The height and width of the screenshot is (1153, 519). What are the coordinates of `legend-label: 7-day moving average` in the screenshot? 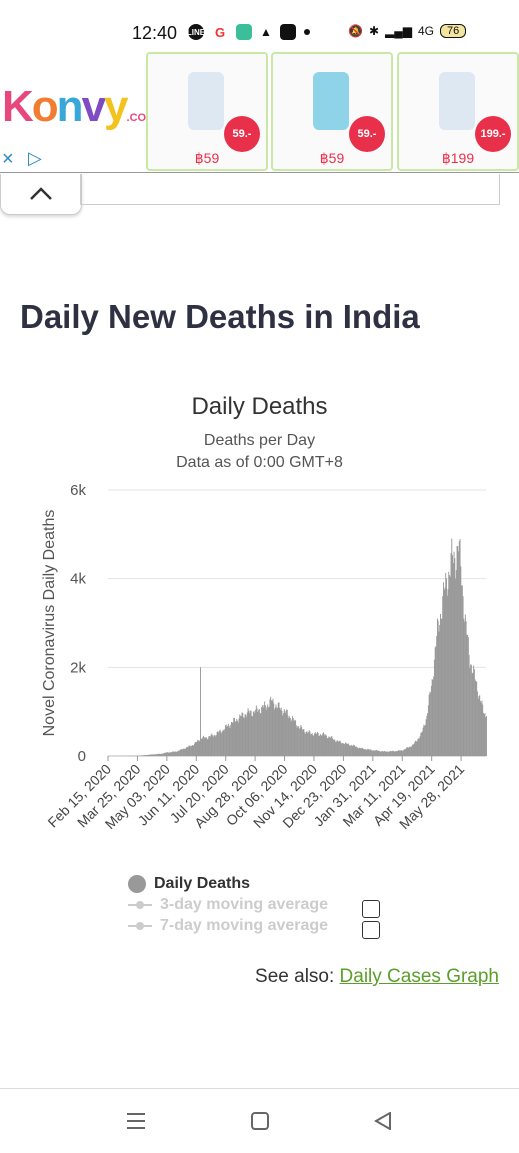 It's located at (244, 926).